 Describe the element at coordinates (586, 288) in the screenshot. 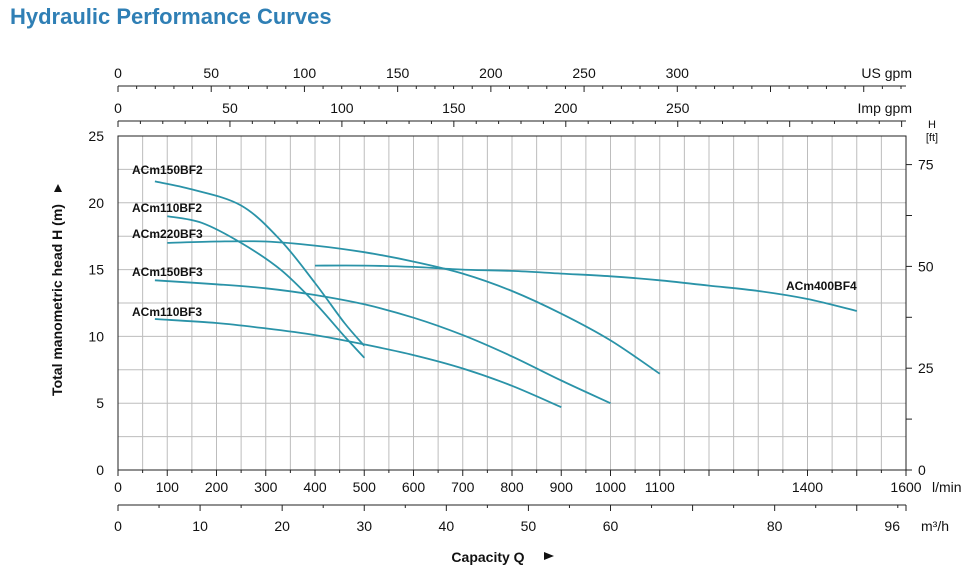

I see `curve-acm400bf4` at that location.